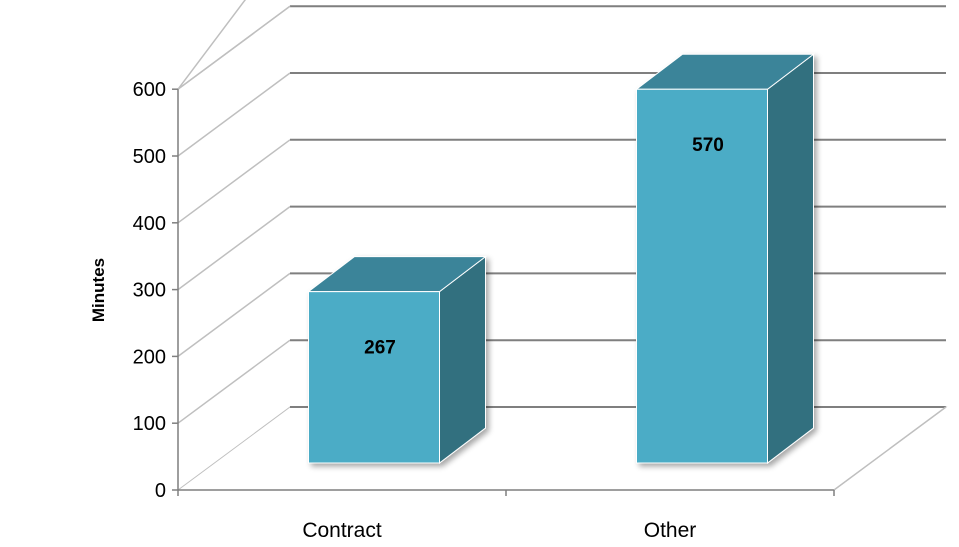 The image size is (959, 547). I want to click on y-tick-label: 100, so click(149, 424).